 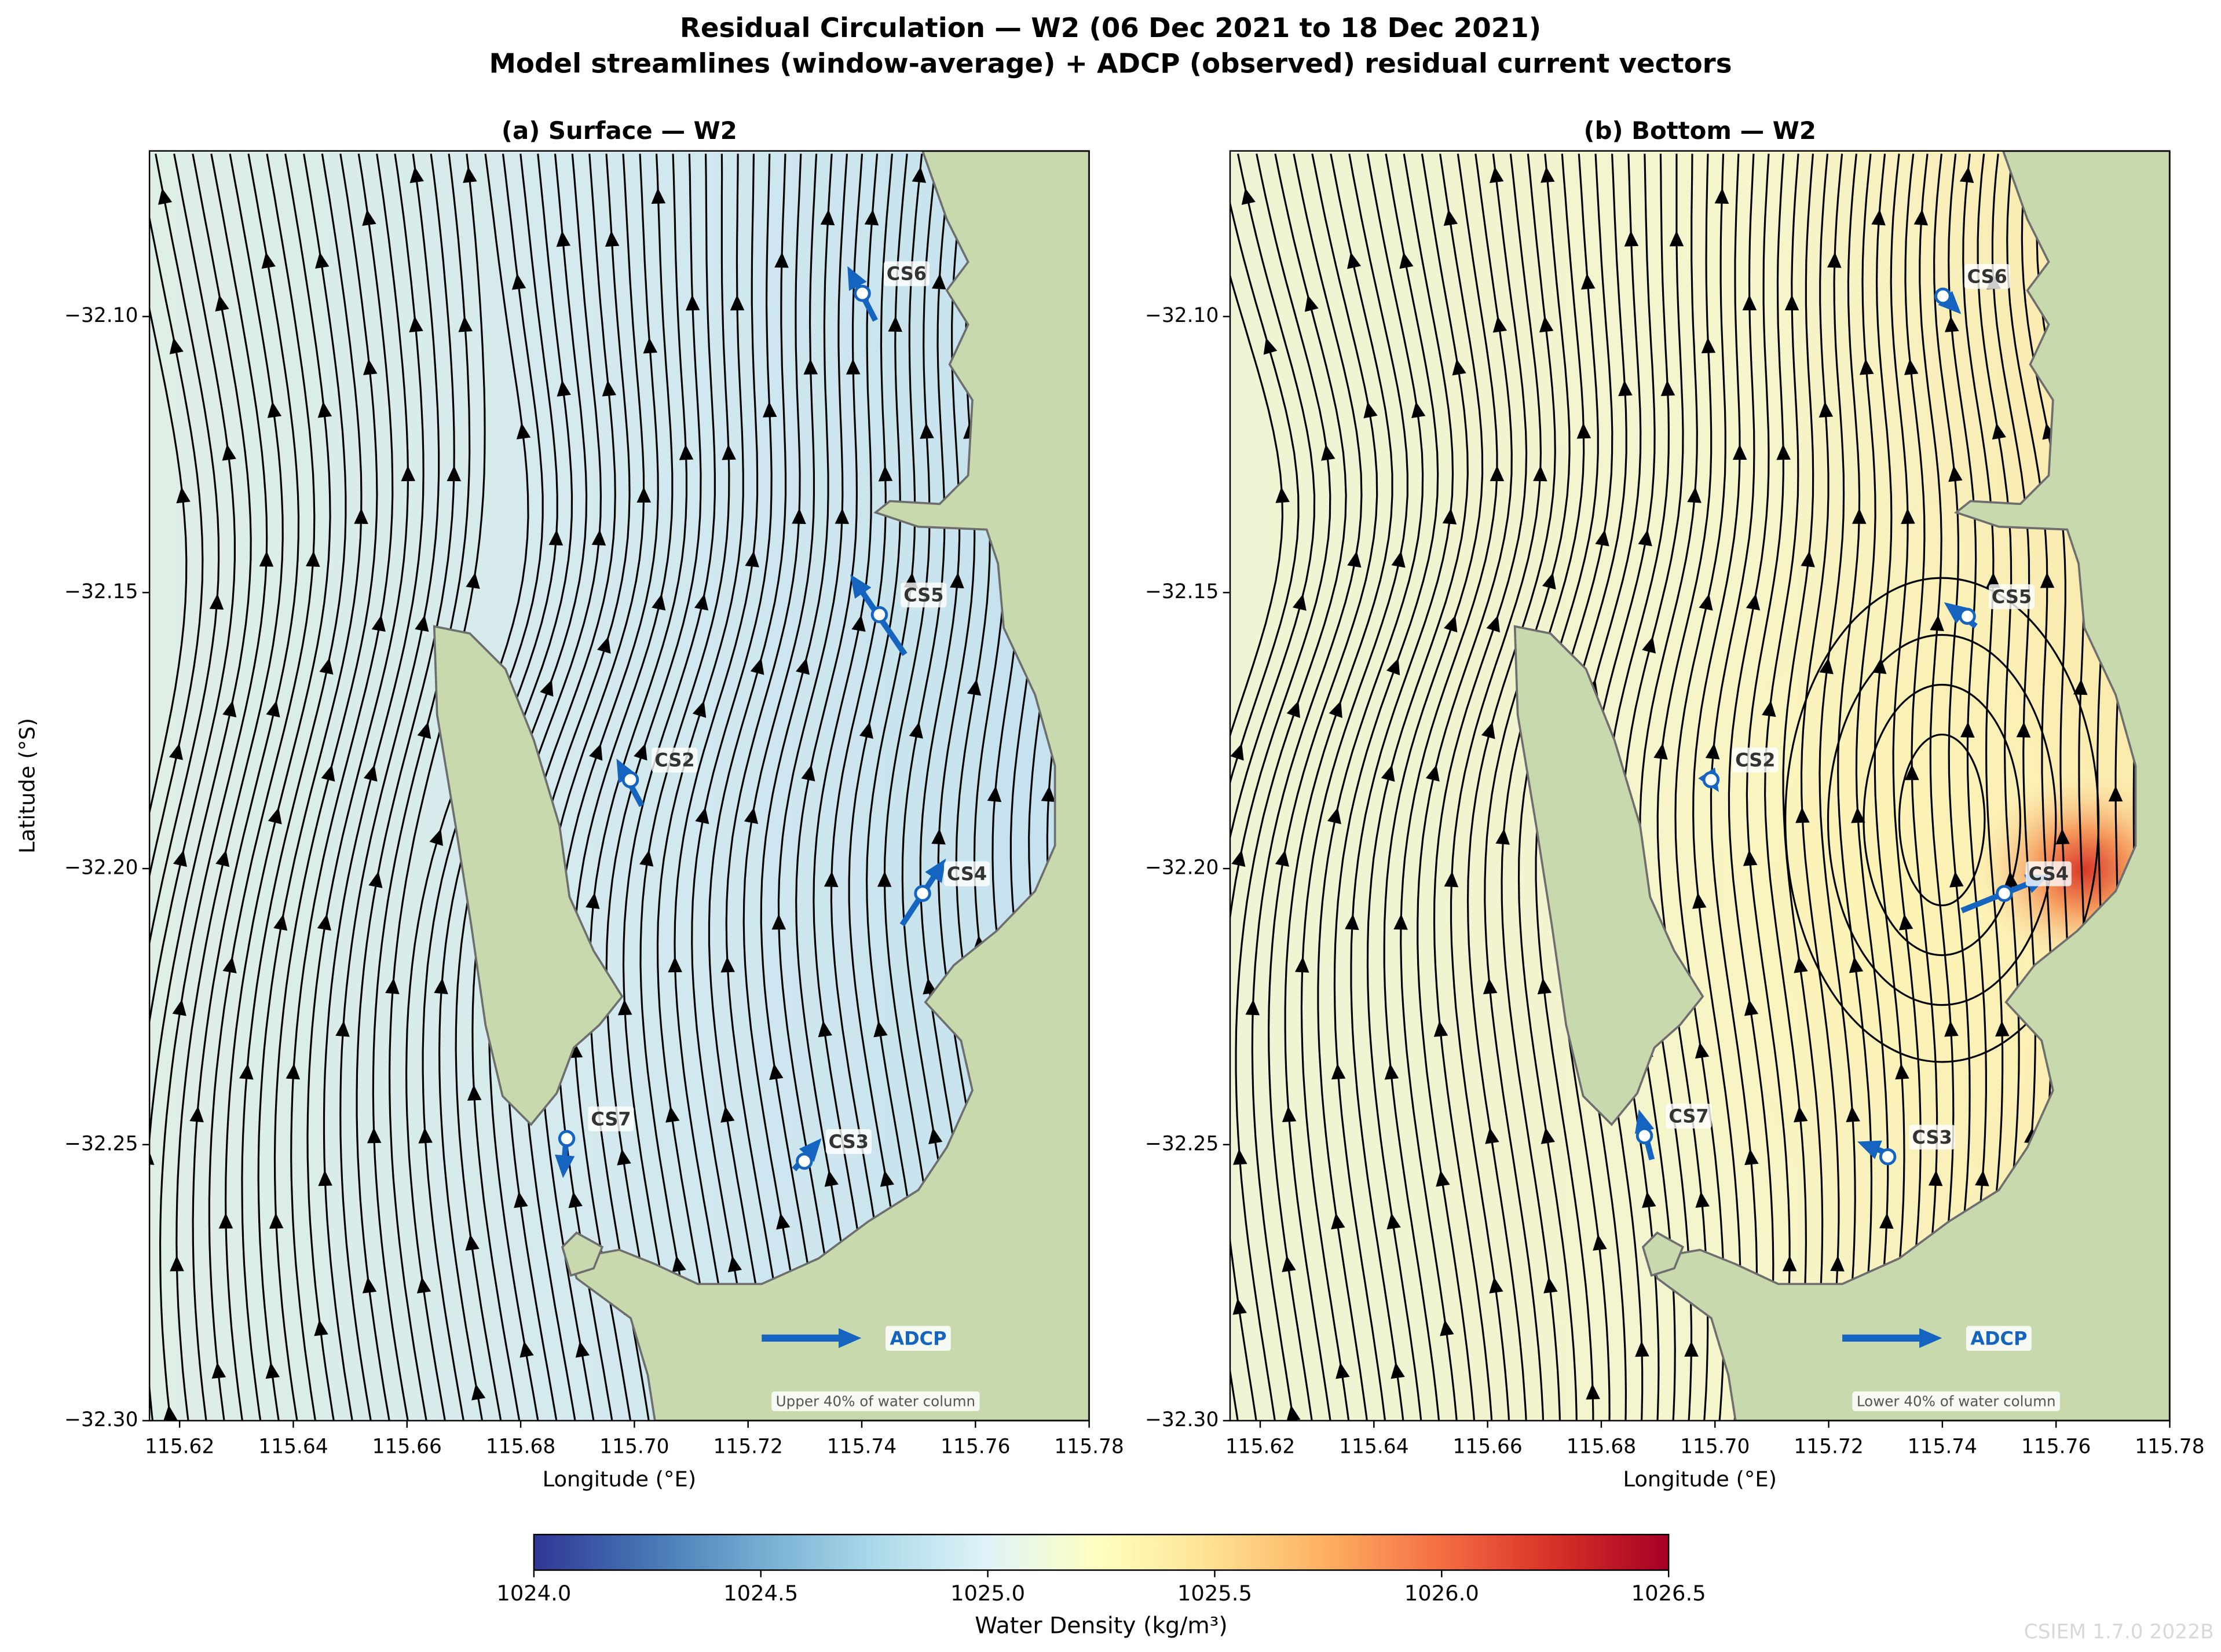 What do you see at coordinates (1101, 1625) in the screenshot?
I see `colorbar-label: Water Density (kg/m³)` at bounding box center [1101, 1625].